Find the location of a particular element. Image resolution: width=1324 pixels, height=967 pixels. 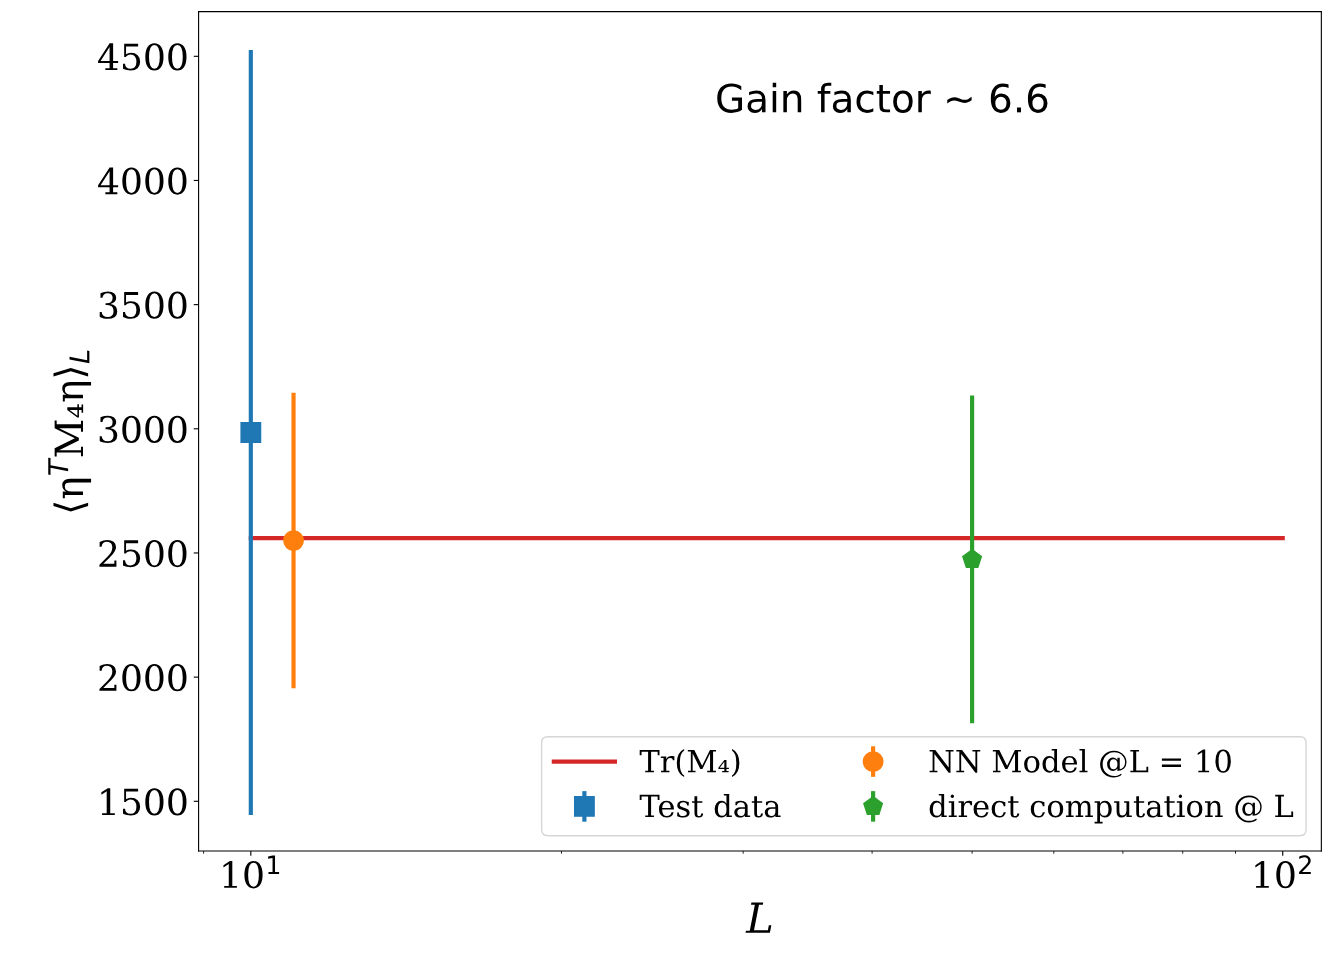

legend-label: Test data is located at coordinates (710, 805).